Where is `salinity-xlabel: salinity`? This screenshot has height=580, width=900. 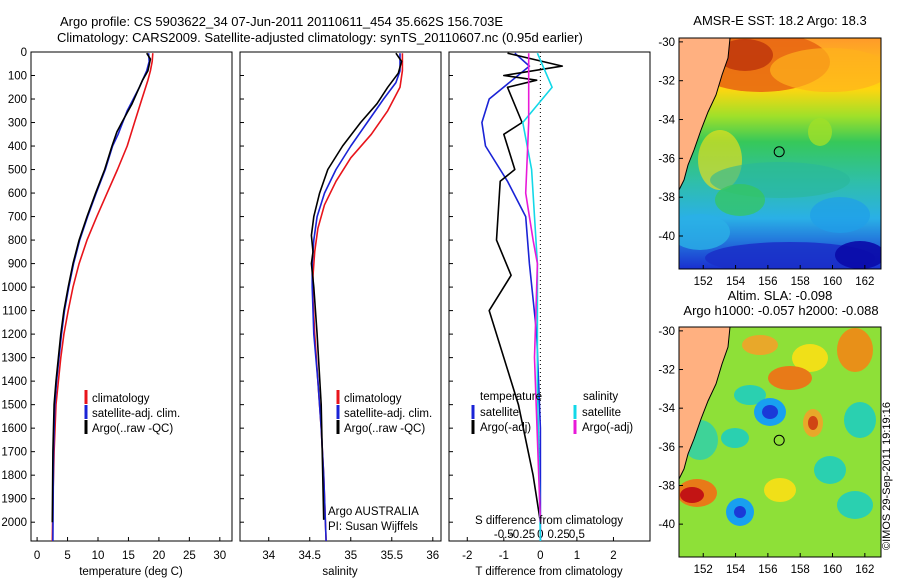
salinity-xlabel: salinity is located at coordinates (339, 572).